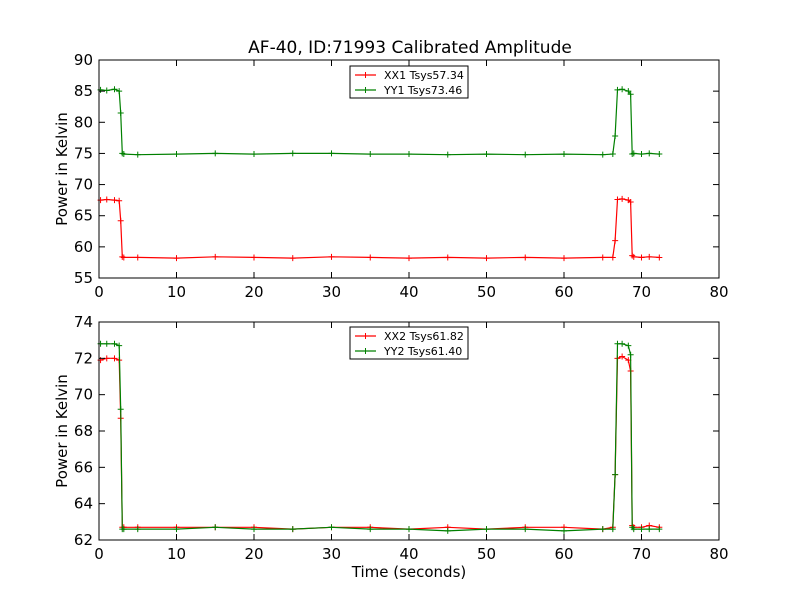 The height and width of the screenshot is (600, 800). Describe the element at coordinates (83, 540) in the screenshot. I see `y-tick-label: 62` at that location.